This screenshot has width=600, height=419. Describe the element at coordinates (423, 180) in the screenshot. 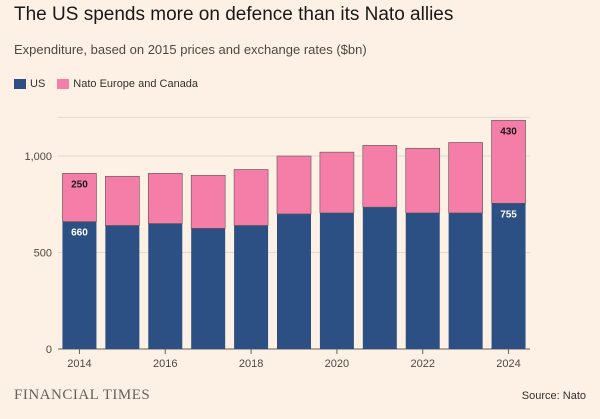

I see `bar-allies-2022` at that location.